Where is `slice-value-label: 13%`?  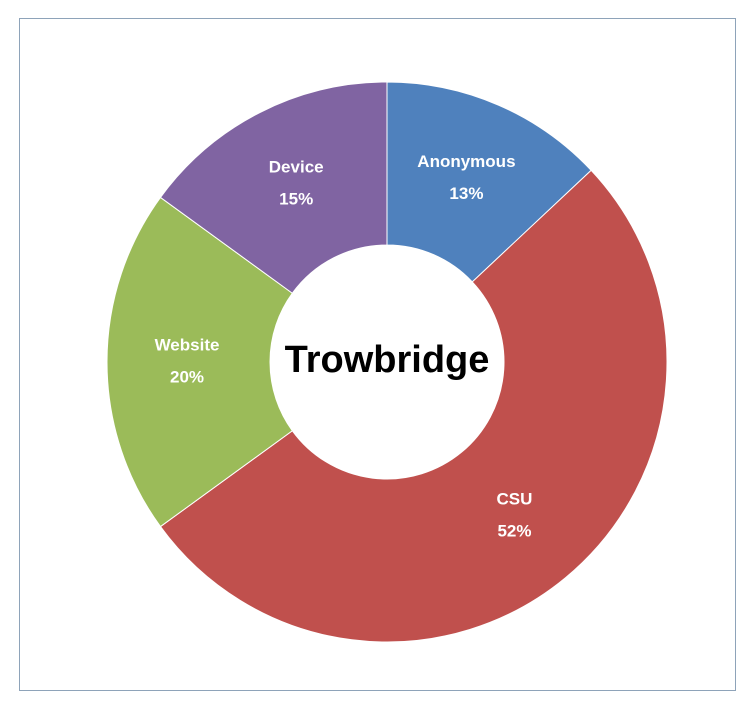 slice-value-label: 13% is located at coordinates (466, 193).